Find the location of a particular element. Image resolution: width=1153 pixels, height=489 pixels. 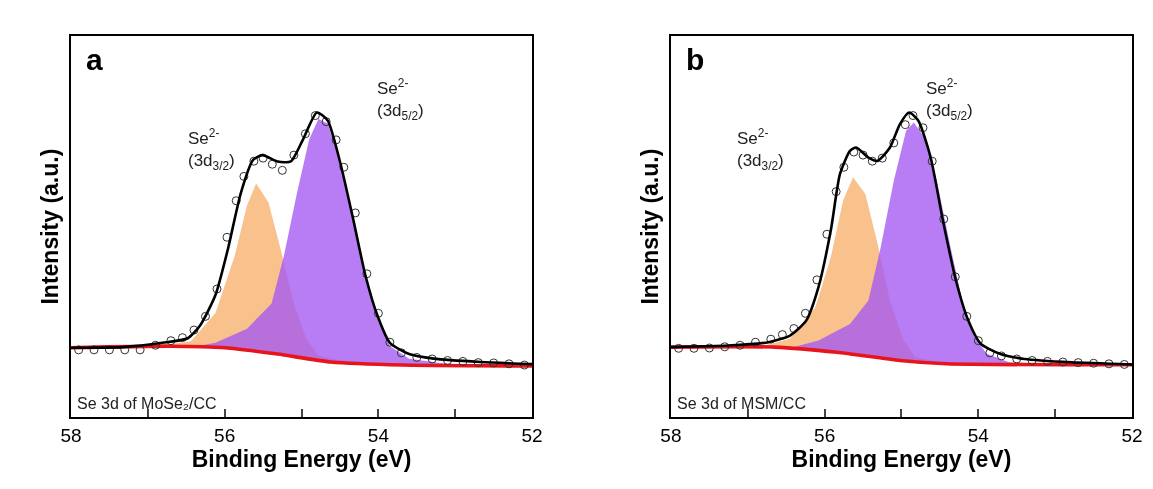

text: a is located at coordinates (94, 59).